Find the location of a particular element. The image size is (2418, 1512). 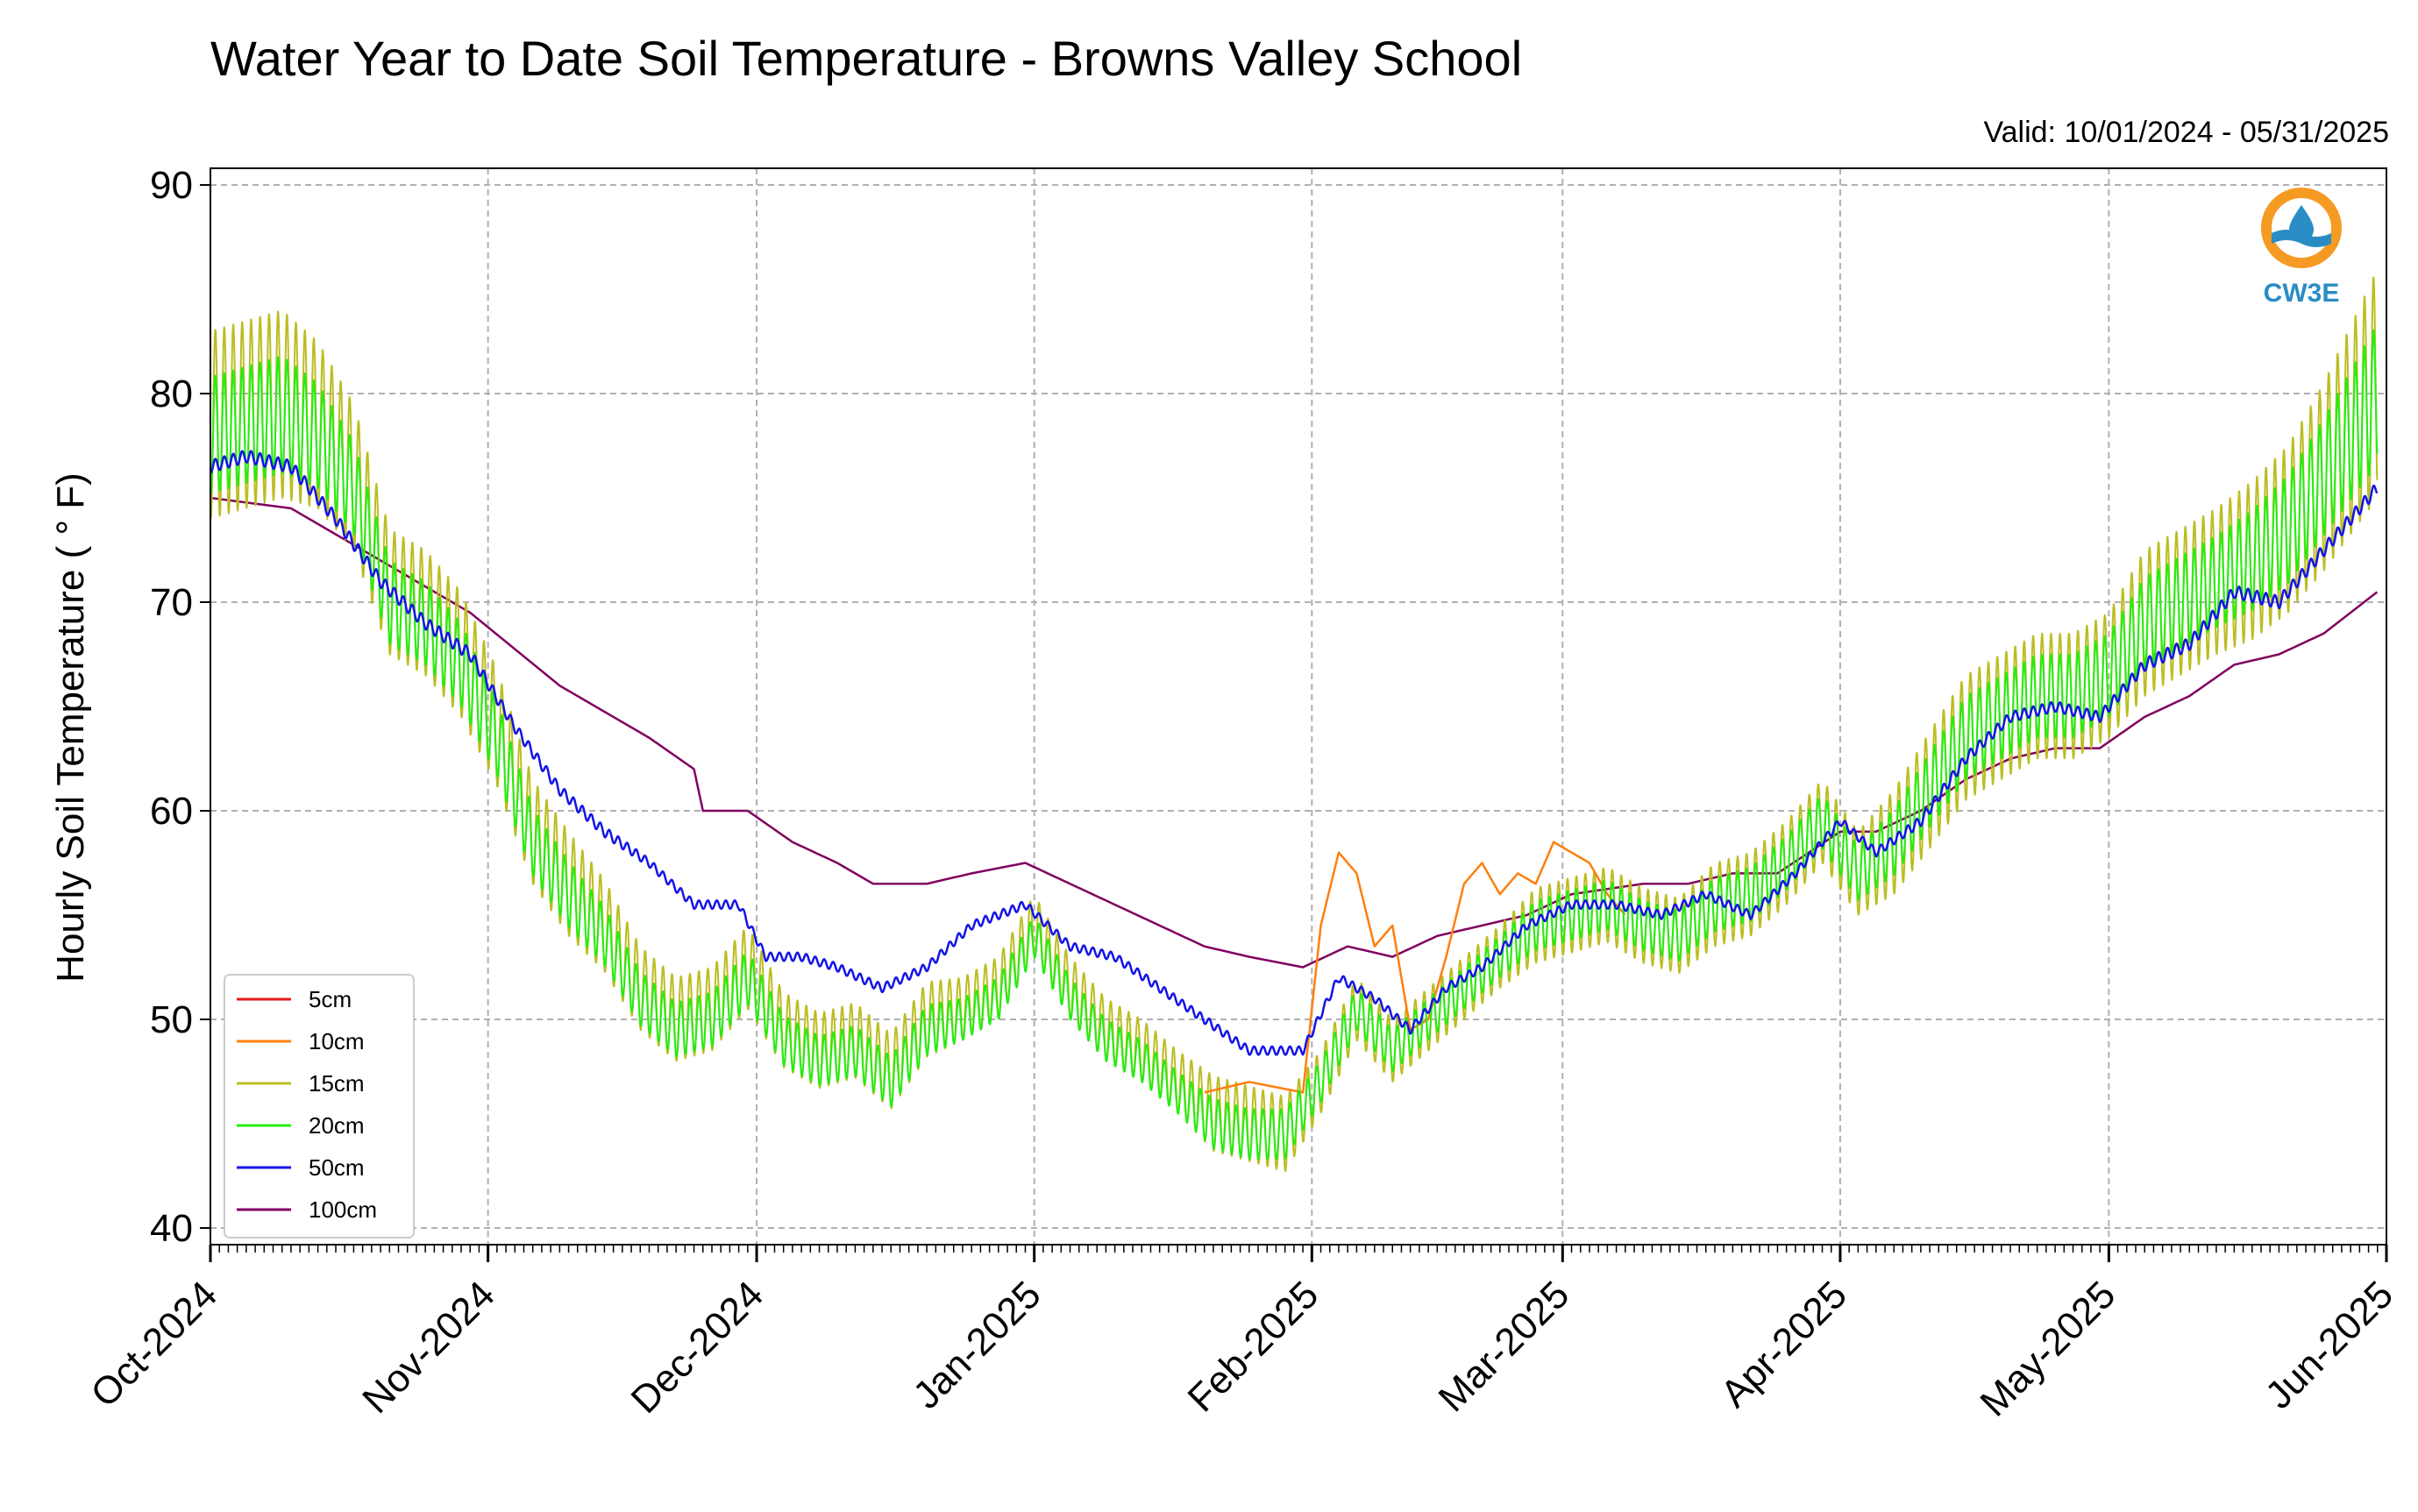

legend-label: 15cm is located at coordinates (337, 1083).